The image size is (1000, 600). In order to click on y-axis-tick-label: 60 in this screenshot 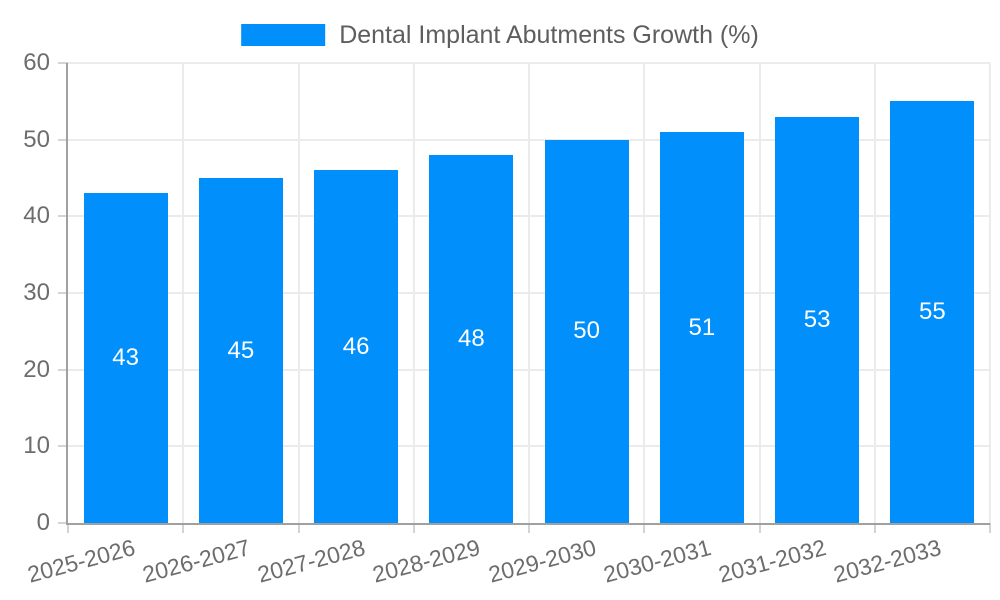, I will do `click(36, 62)`.